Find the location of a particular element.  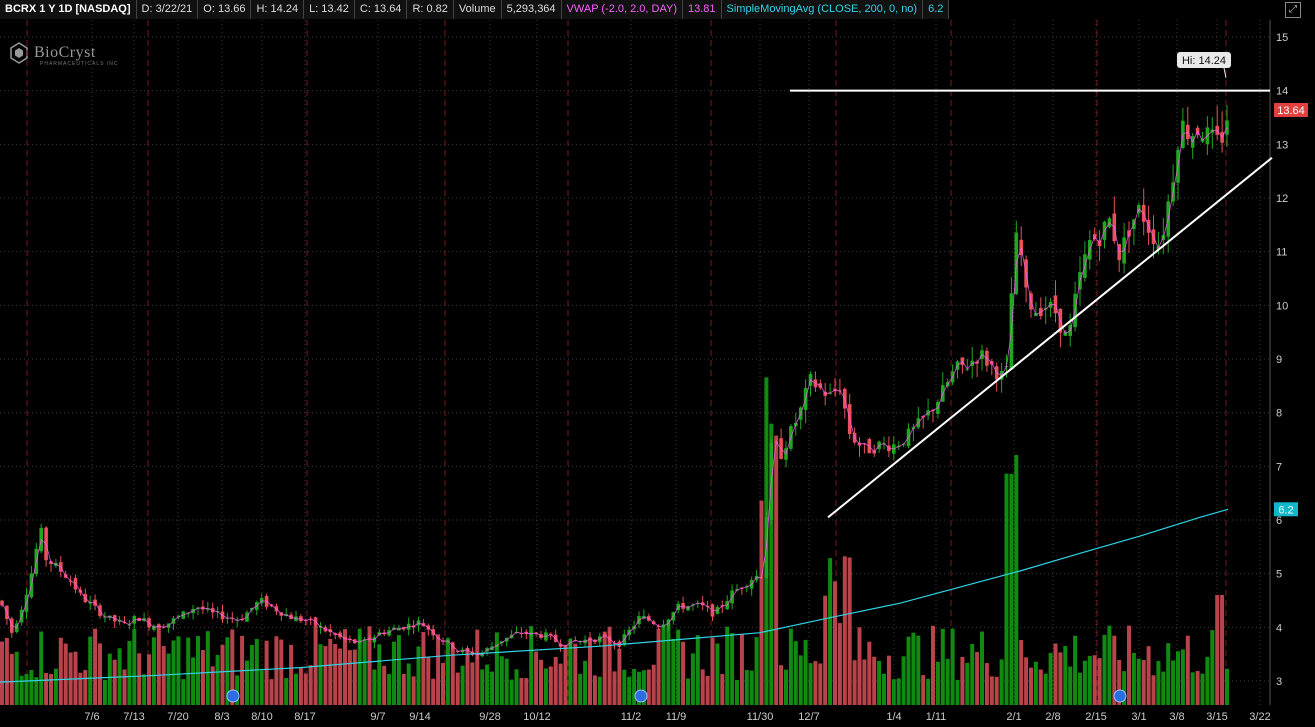

x-tick-label: 8/3 is located at coordinates (221, 717).